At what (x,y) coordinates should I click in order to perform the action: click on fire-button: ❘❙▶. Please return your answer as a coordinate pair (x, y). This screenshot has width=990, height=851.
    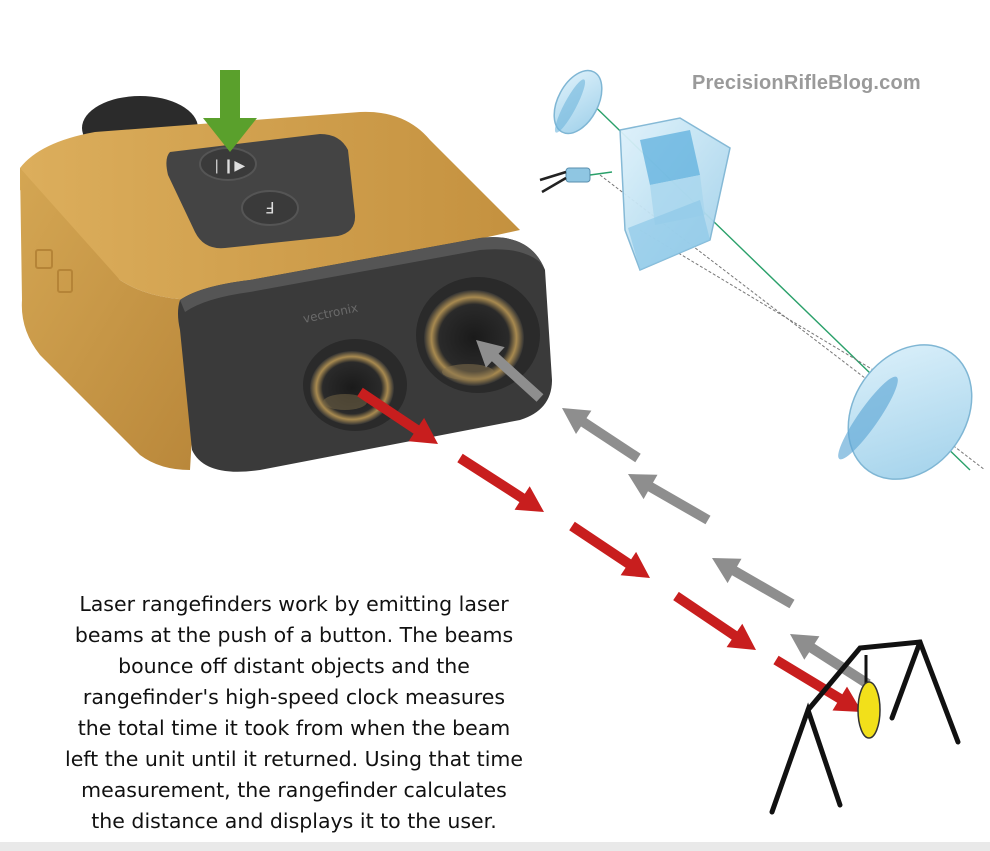
    Looking at the image, I should click on (228, 164).